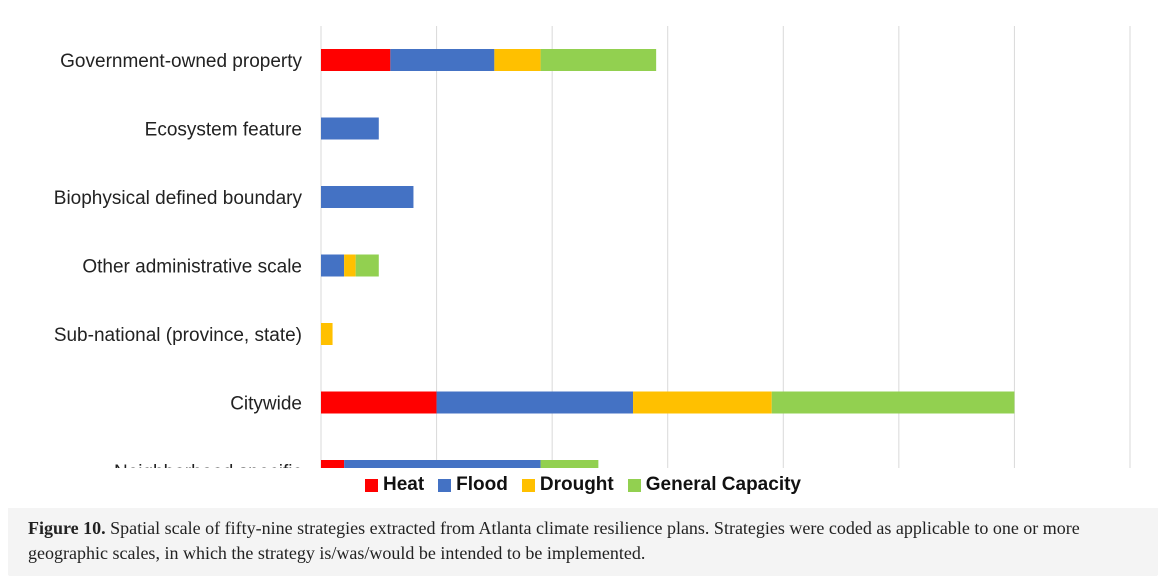 The image size is (1168, 584). I want to click on chart-legend: Heat Flood Drought General Capacity, so click(583, 486).